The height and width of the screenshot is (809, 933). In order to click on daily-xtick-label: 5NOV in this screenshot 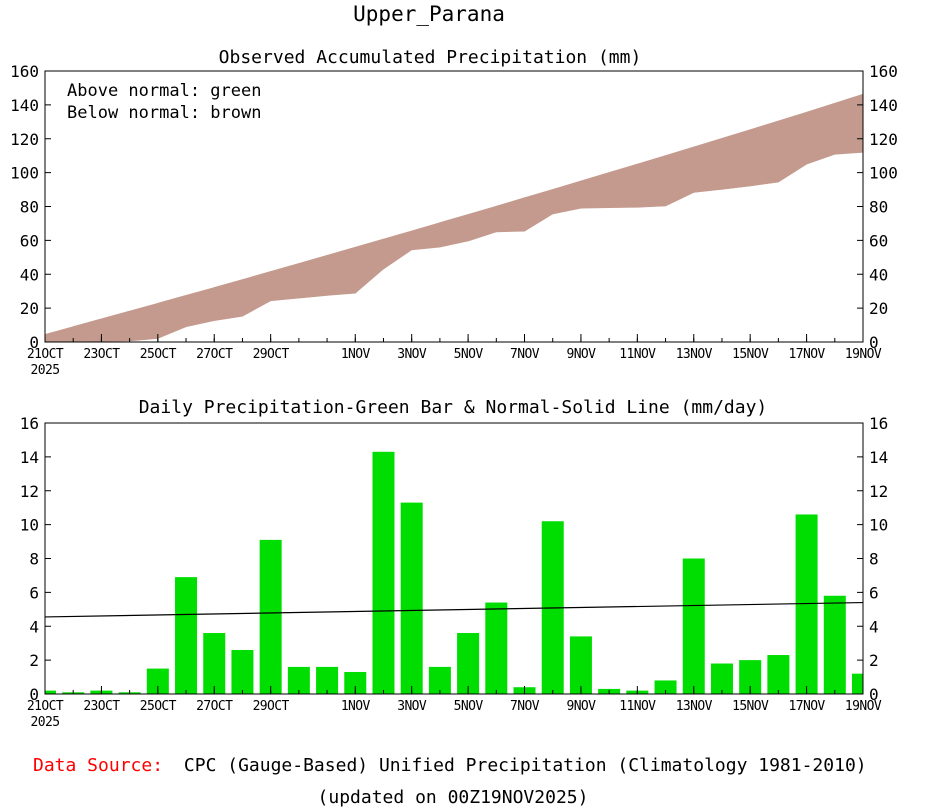, I will do `click(469, 706)`.